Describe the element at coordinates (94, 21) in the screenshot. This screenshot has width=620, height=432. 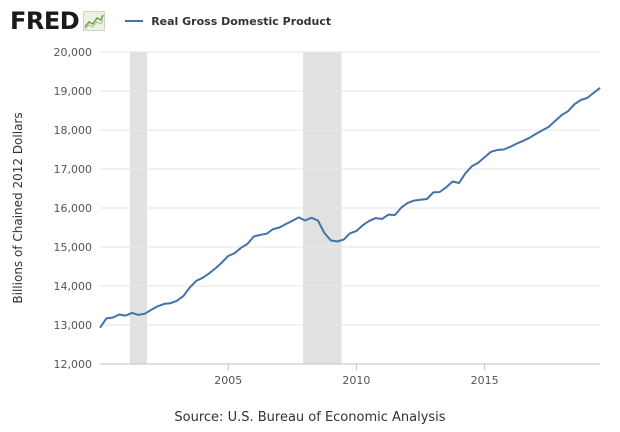
I see `chart-line-icon` at that location.